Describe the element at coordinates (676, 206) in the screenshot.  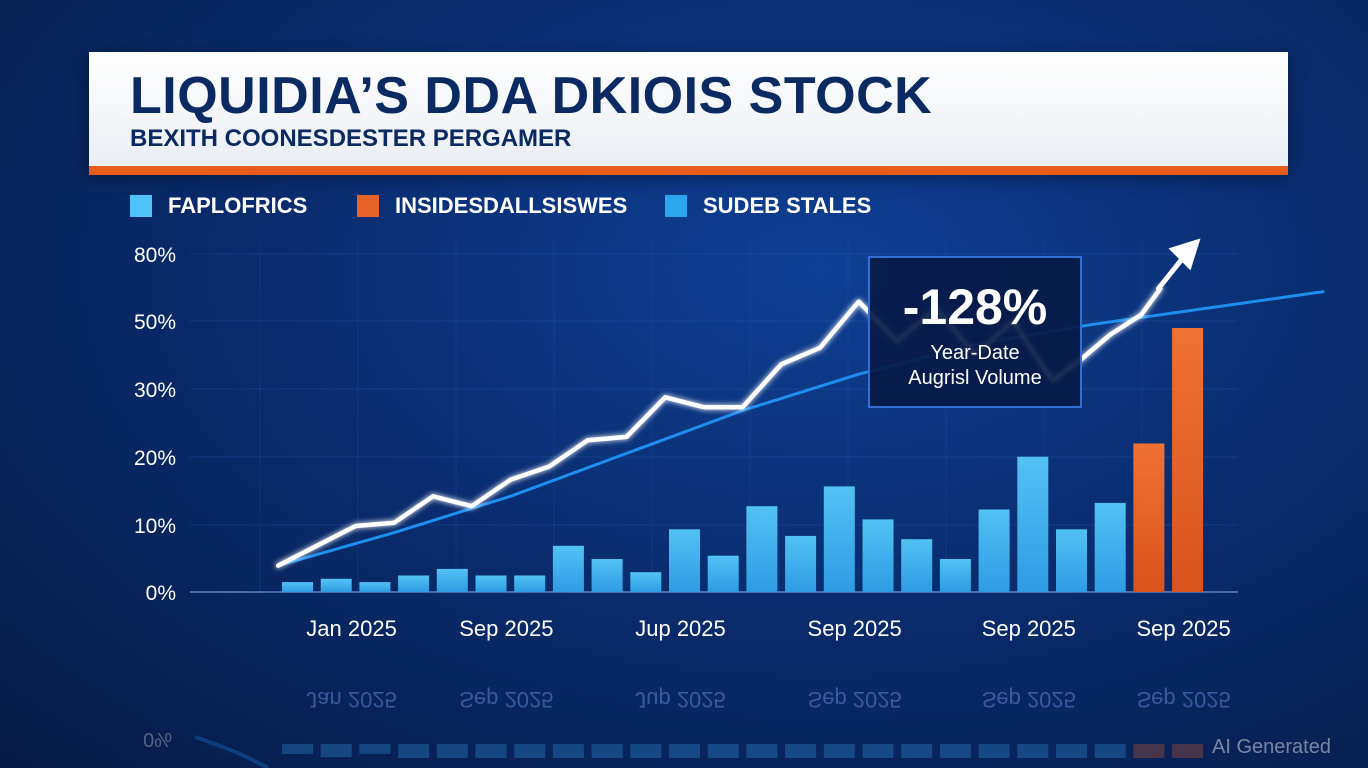
I see `legend-swatch-blue` at that location.